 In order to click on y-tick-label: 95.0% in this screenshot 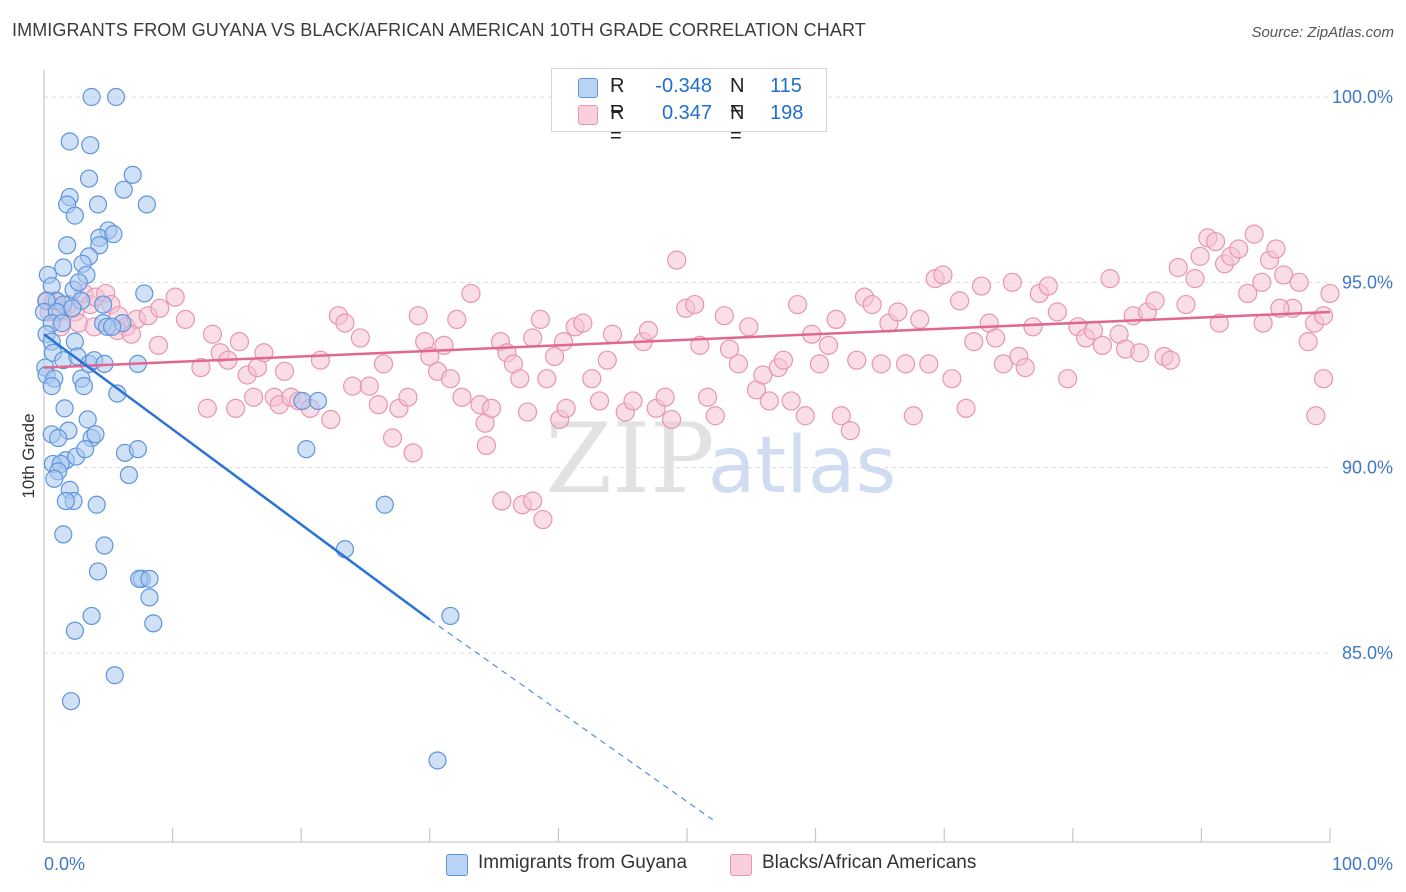, I will do `click(1367, 282)`.